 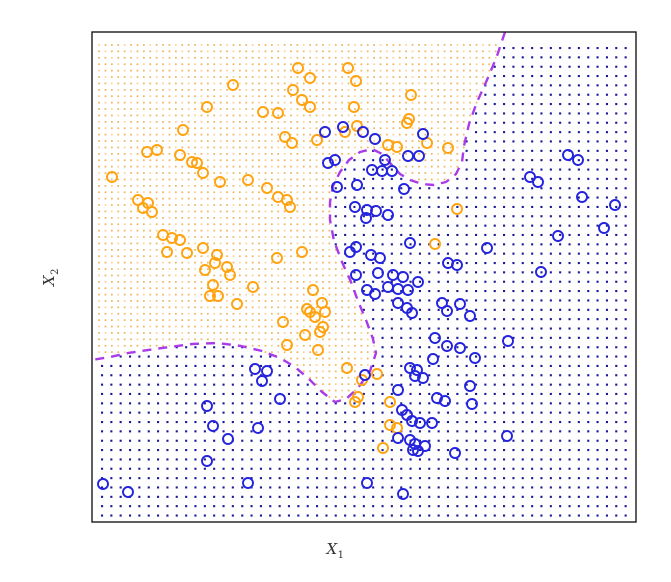 I want to click on orange-class-point, so click(x=283, y=322).